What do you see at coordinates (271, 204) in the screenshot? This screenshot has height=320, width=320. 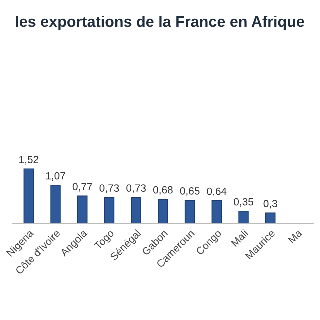 I see `data-label: 0,3` at bounding box center [271, 204].